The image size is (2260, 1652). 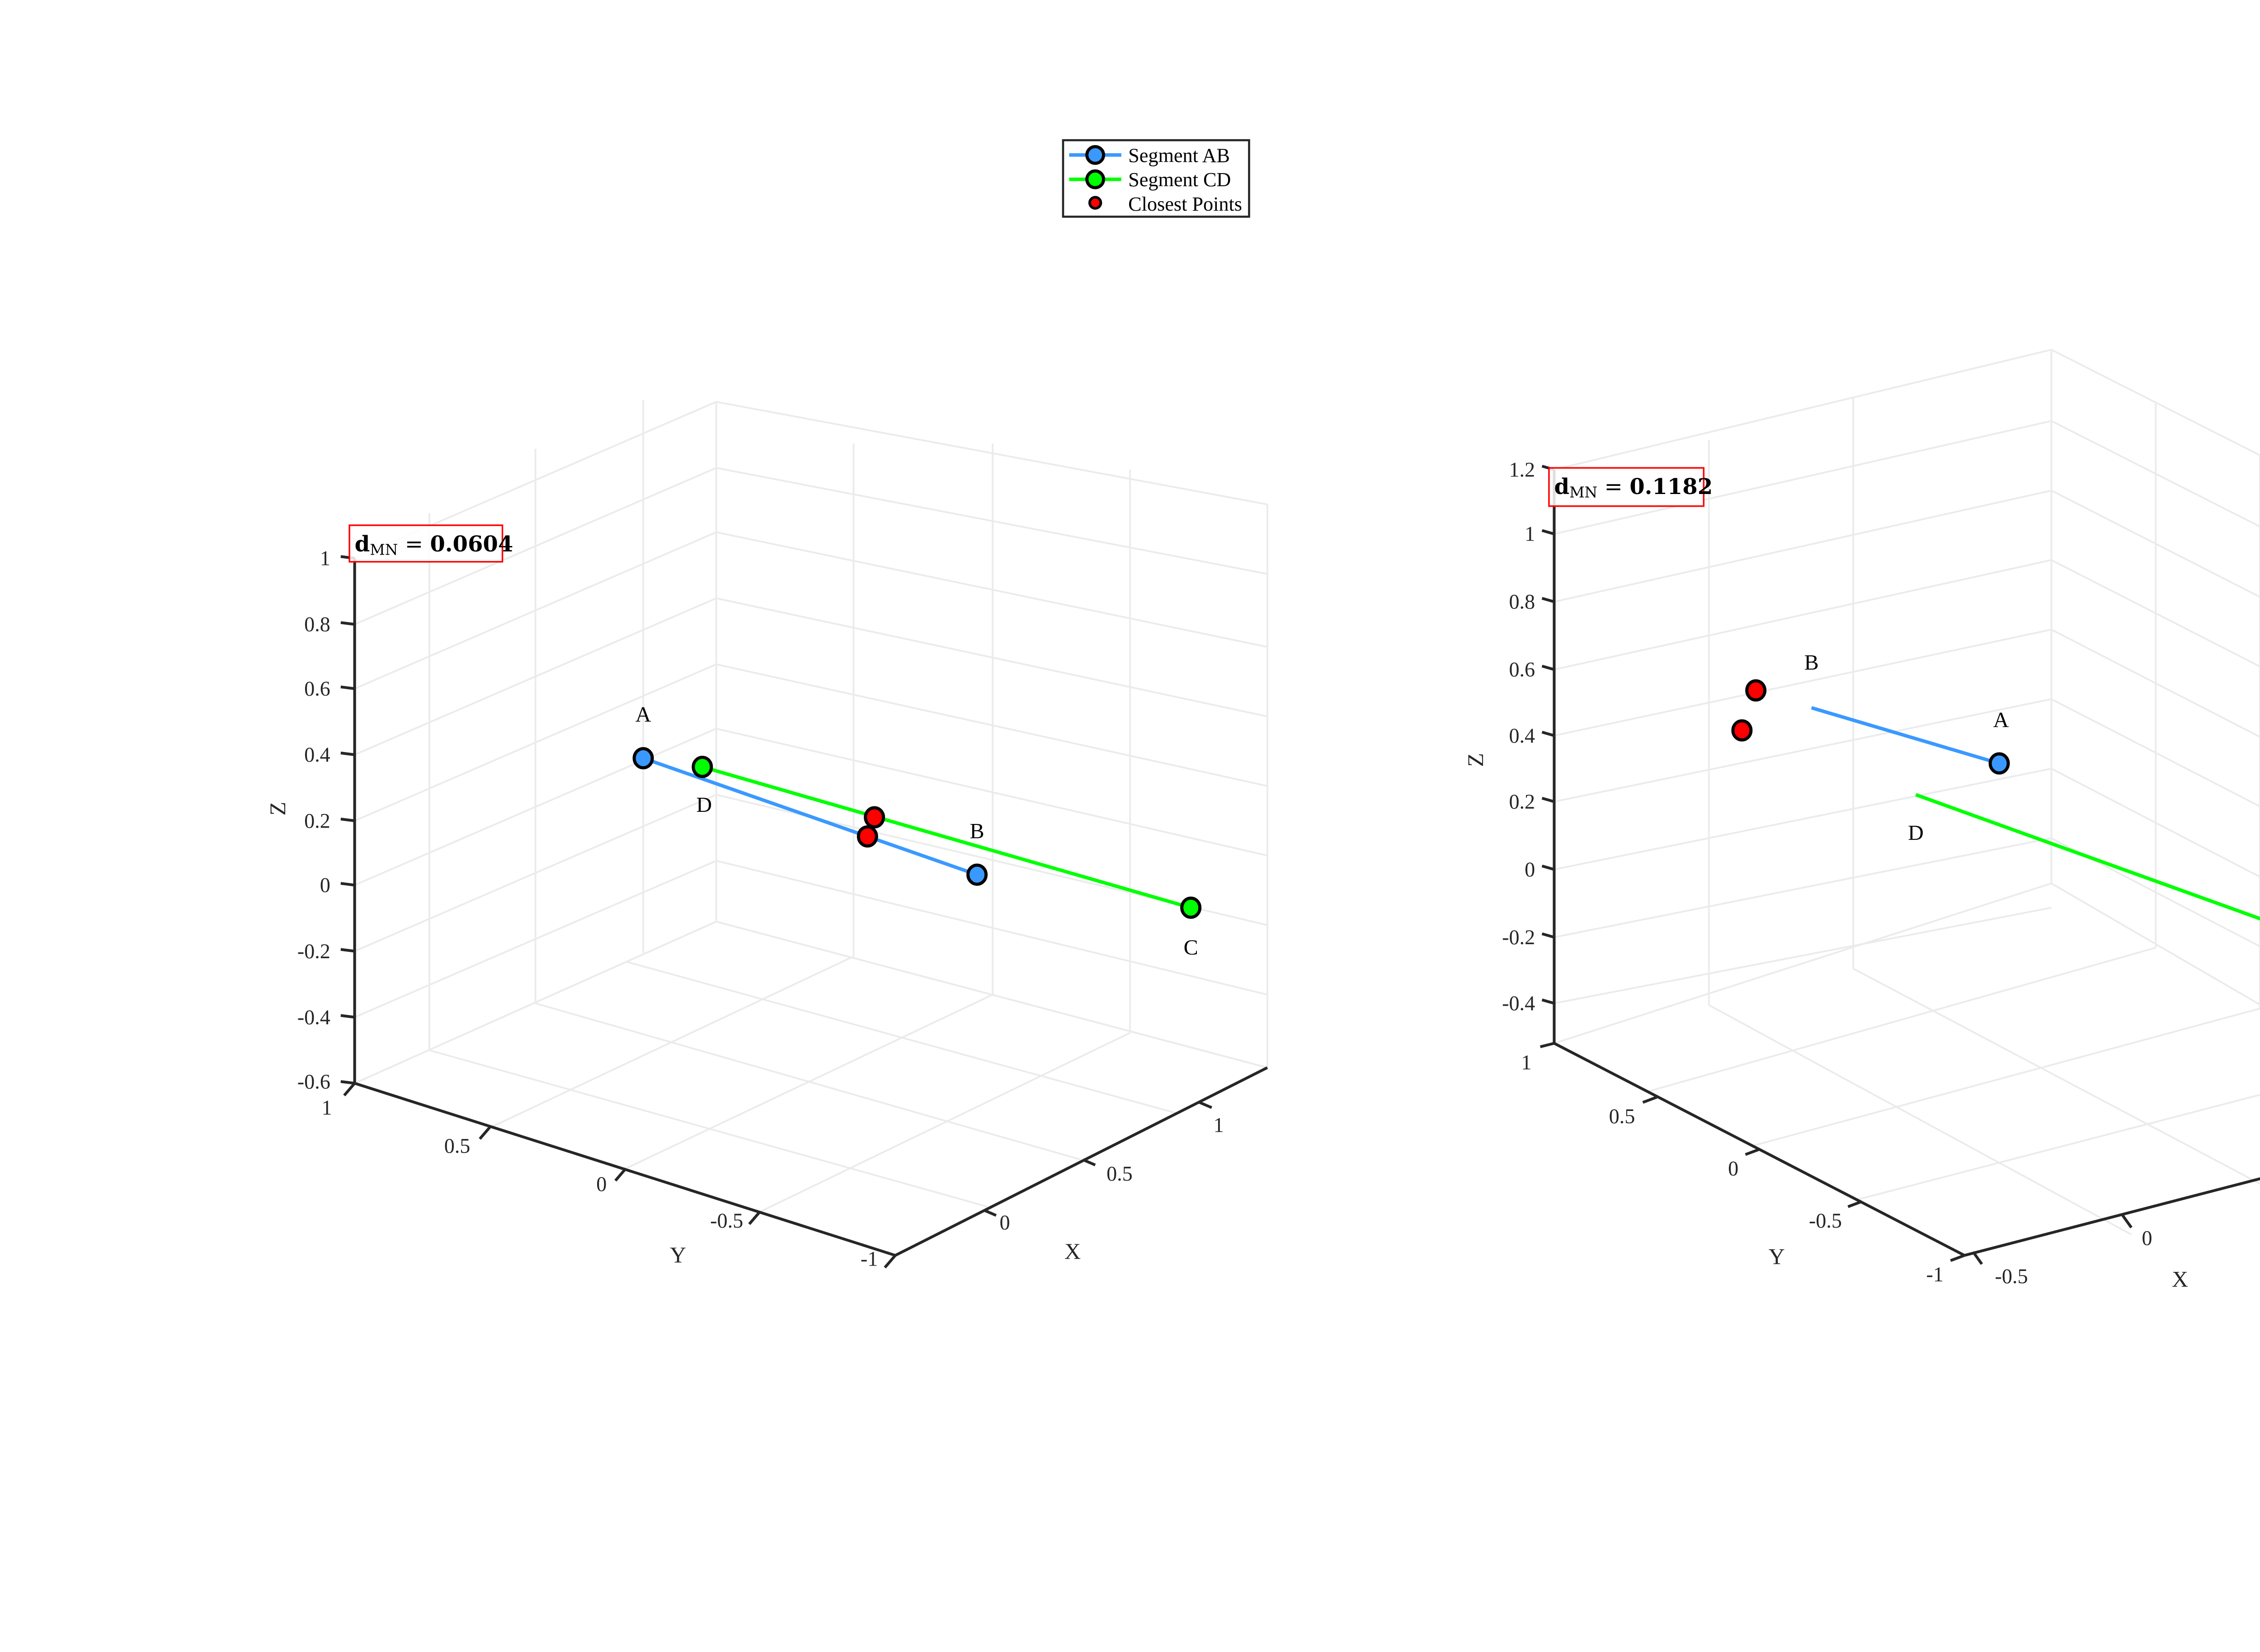 What do you see at coordinates (1191, 948) in the screenshot?
I see `label-c: C` at bounding box center [1191, 948].